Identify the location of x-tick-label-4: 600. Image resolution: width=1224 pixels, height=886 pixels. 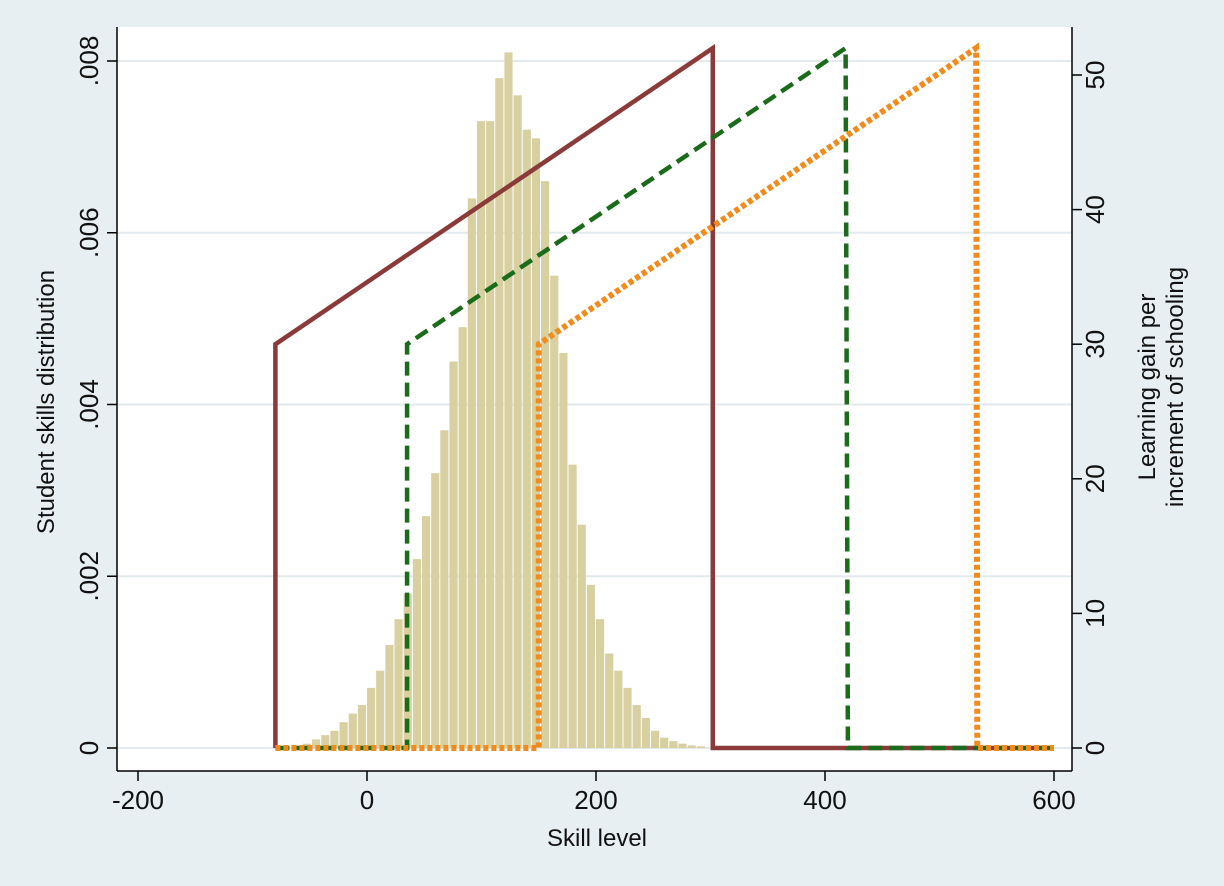
(1053, 800).